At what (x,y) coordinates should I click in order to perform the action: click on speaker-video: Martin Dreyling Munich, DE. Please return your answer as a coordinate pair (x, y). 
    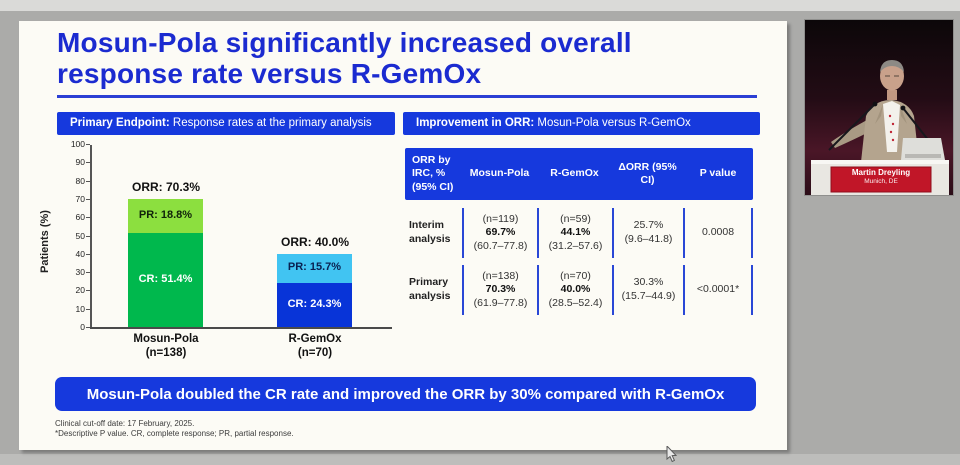
    Looking at the image, I should click on (879, 107).